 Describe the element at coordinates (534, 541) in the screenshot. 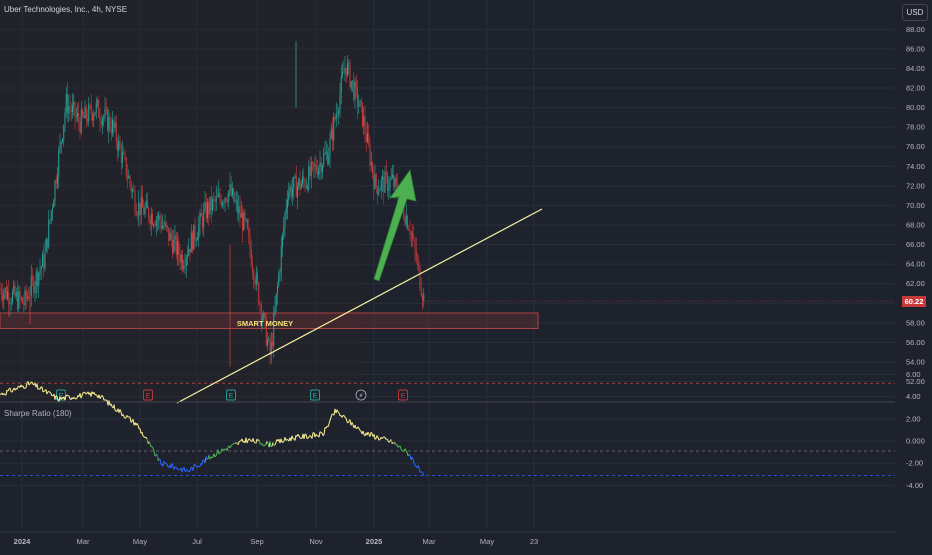

I see `time-tick-label: 23` at that location.